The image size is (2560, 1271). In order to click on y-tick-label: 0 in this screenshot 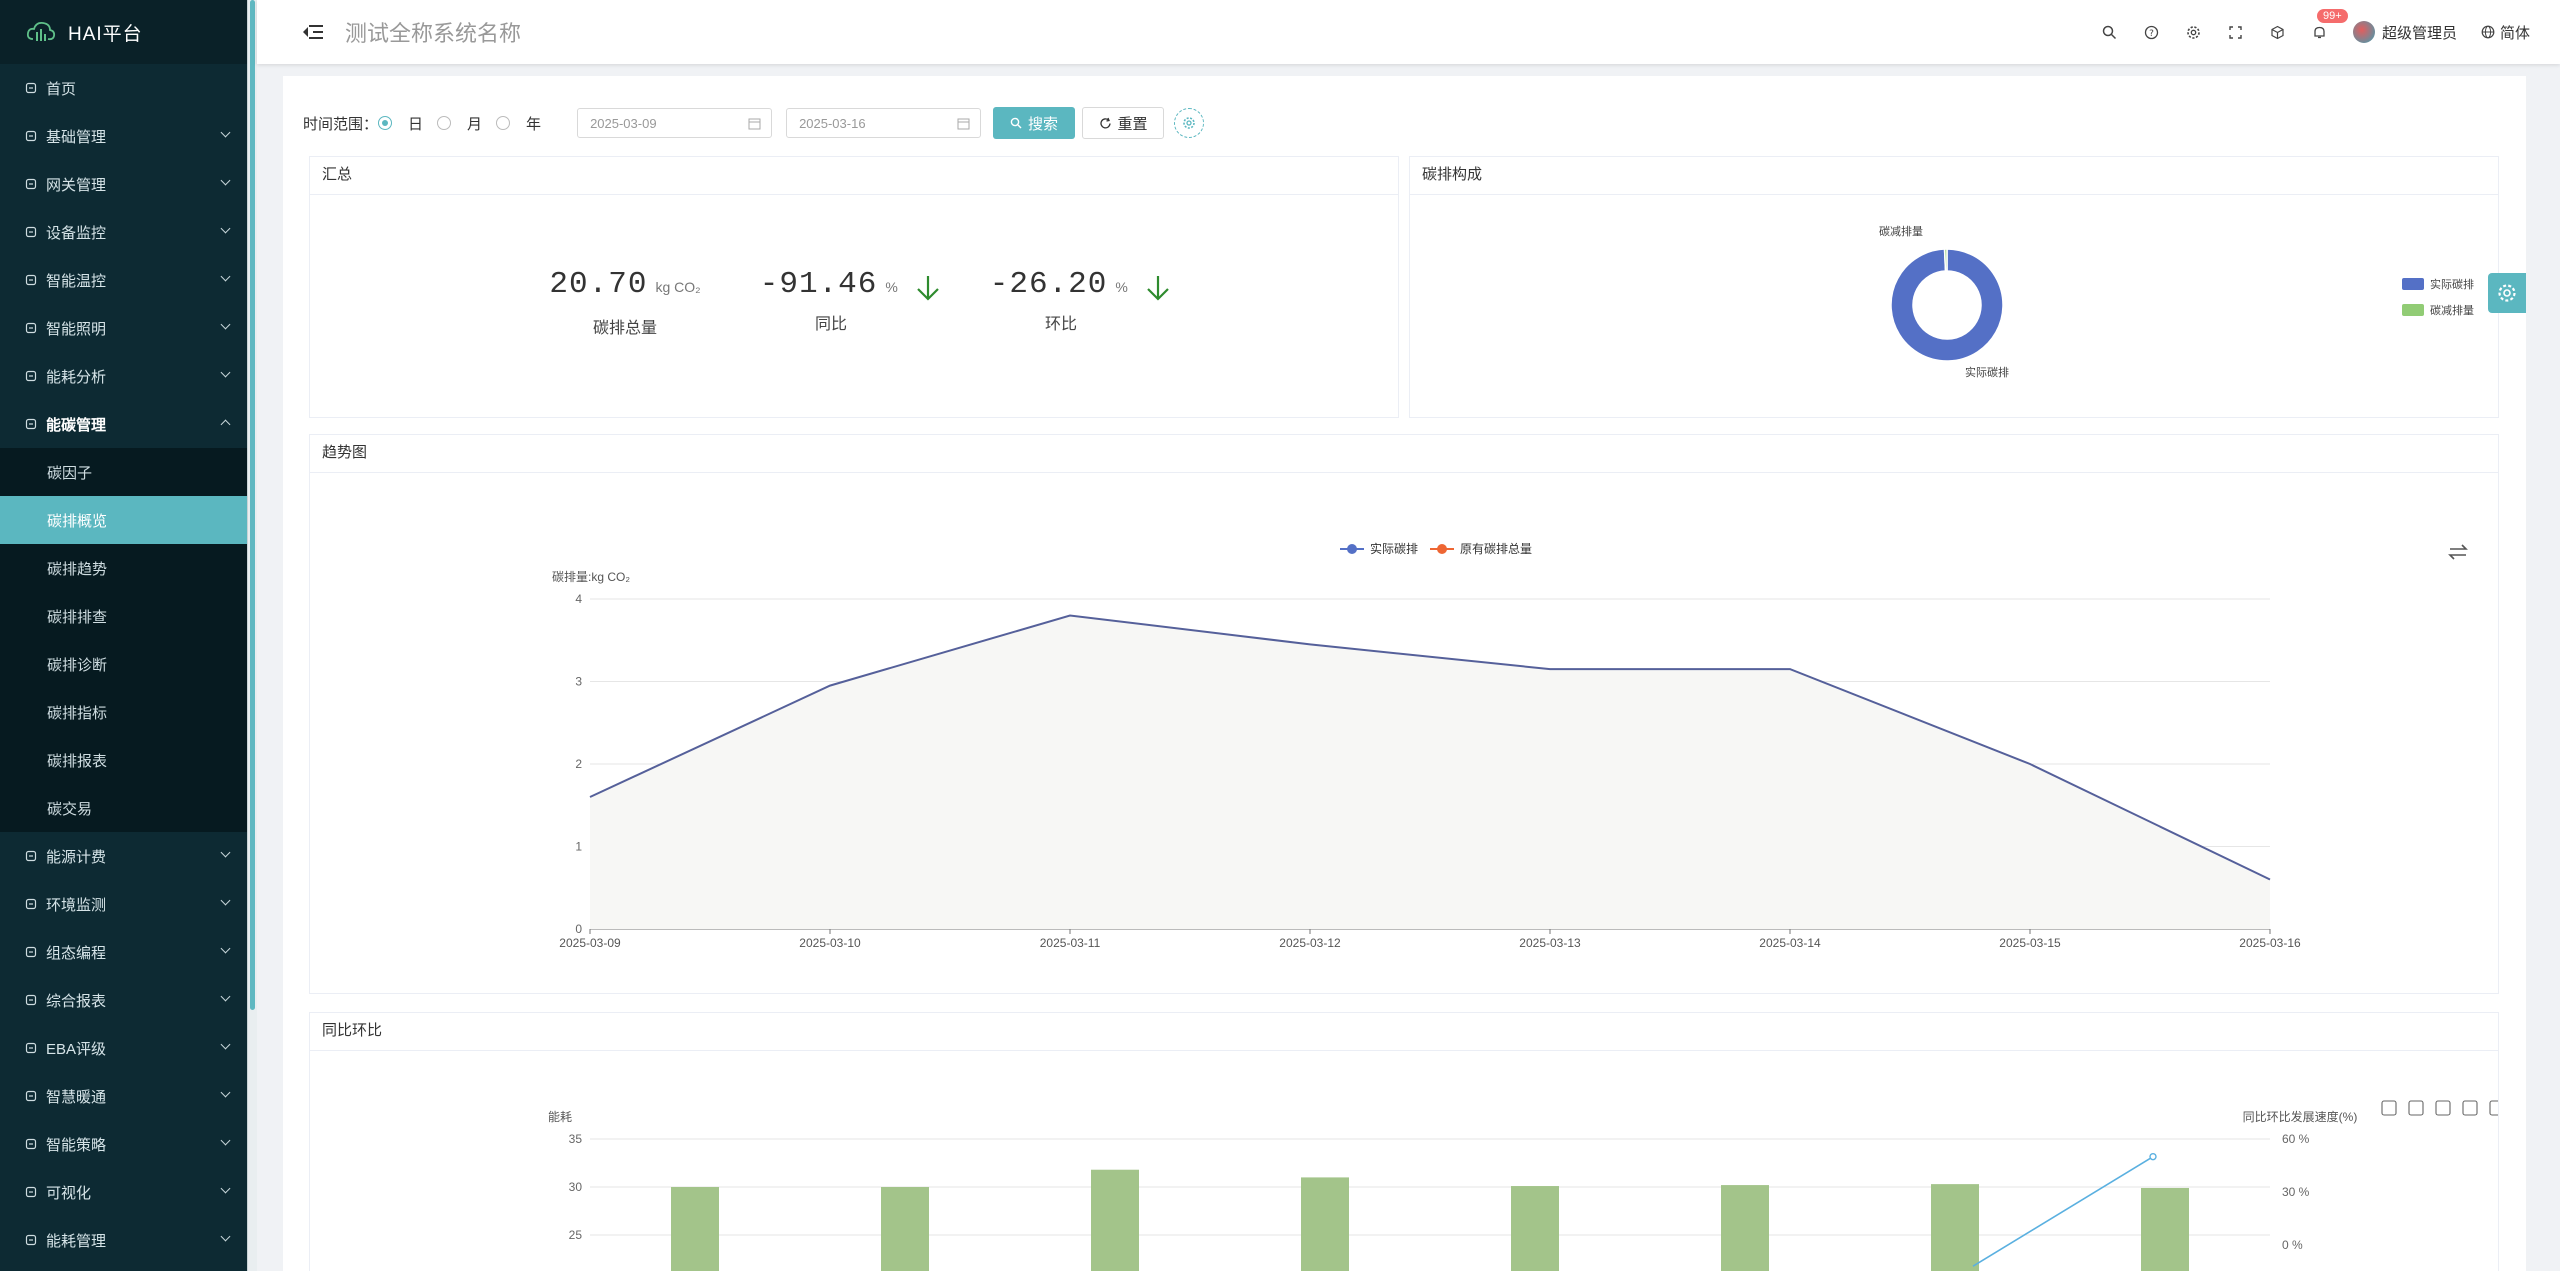, I will do `click(578, 929)`.